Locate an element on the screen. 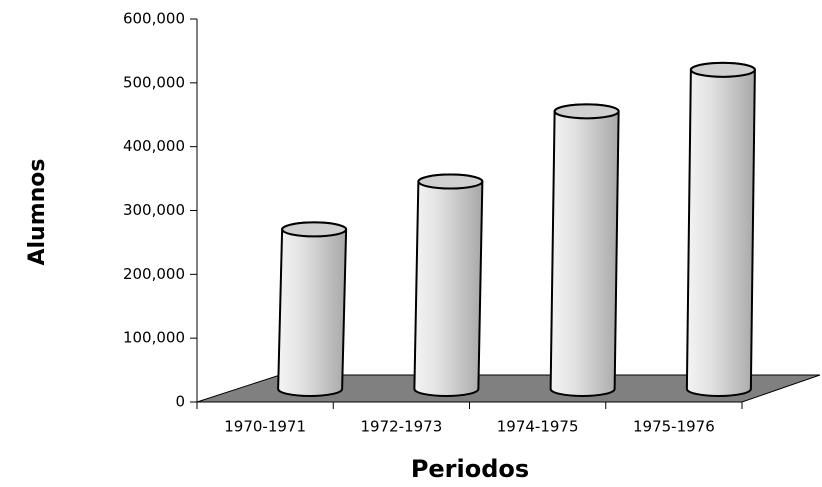 This screenshot has width=822, height=487. y-tick-label: 300,000 is located at coordinates (154, 210).